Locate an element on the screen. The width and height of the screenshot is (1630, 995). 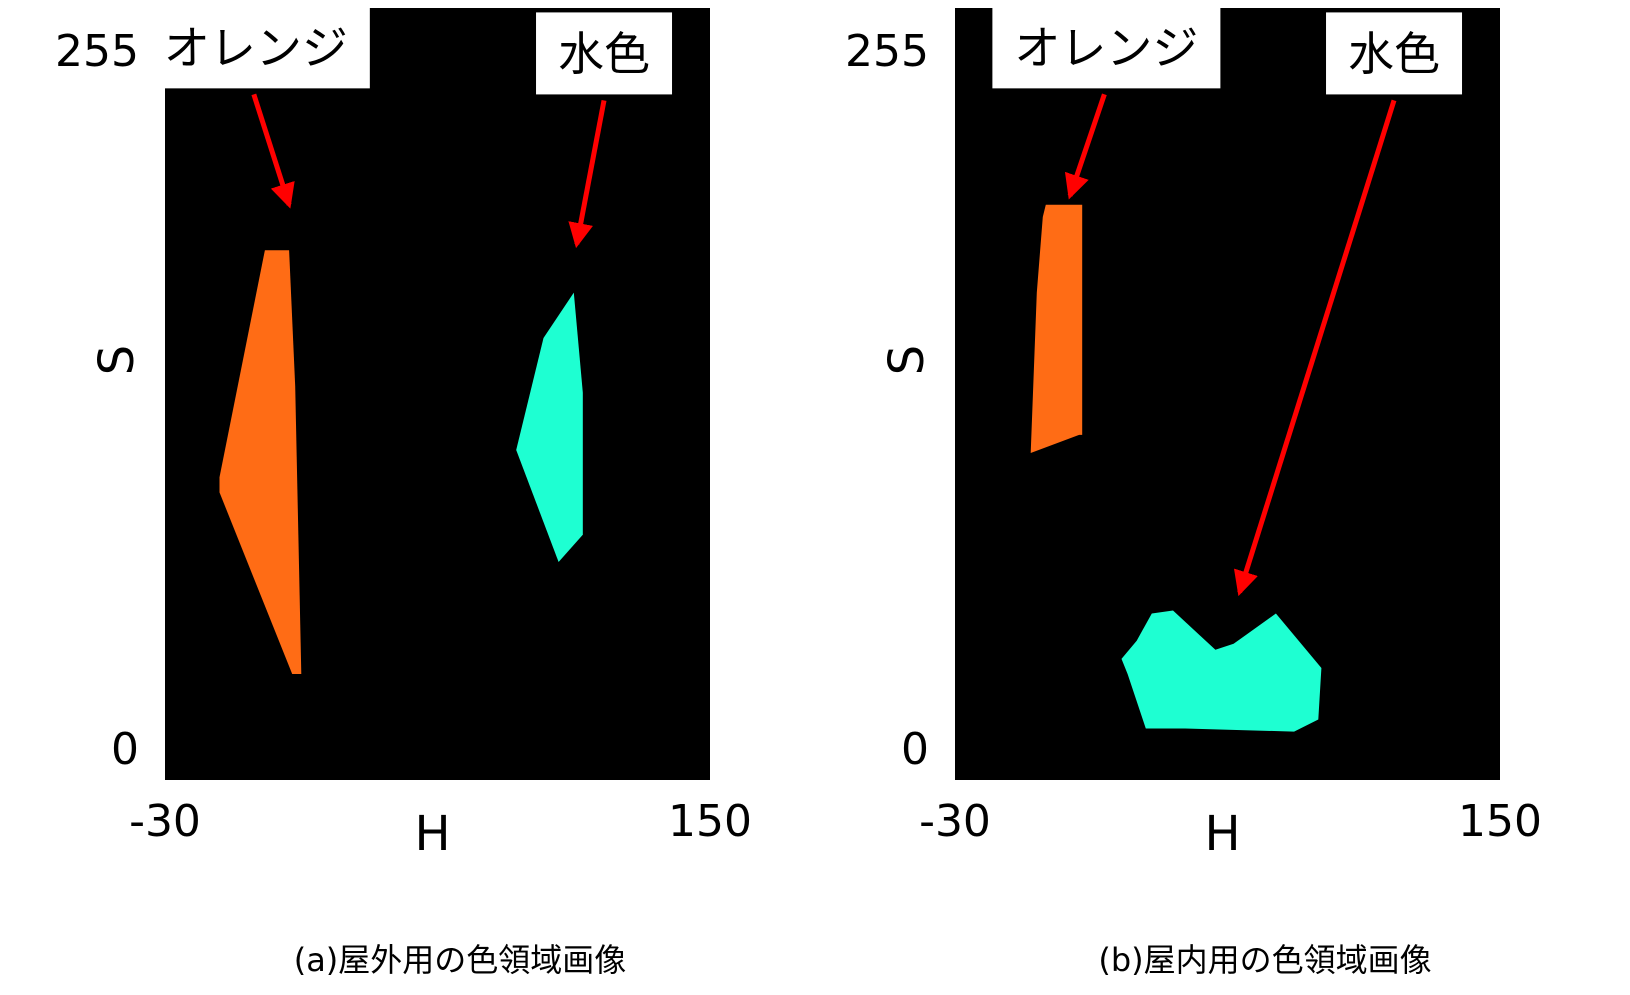
panel-caption: (b)屋内用の色領域画像 is located at coordinates (1265, 960).